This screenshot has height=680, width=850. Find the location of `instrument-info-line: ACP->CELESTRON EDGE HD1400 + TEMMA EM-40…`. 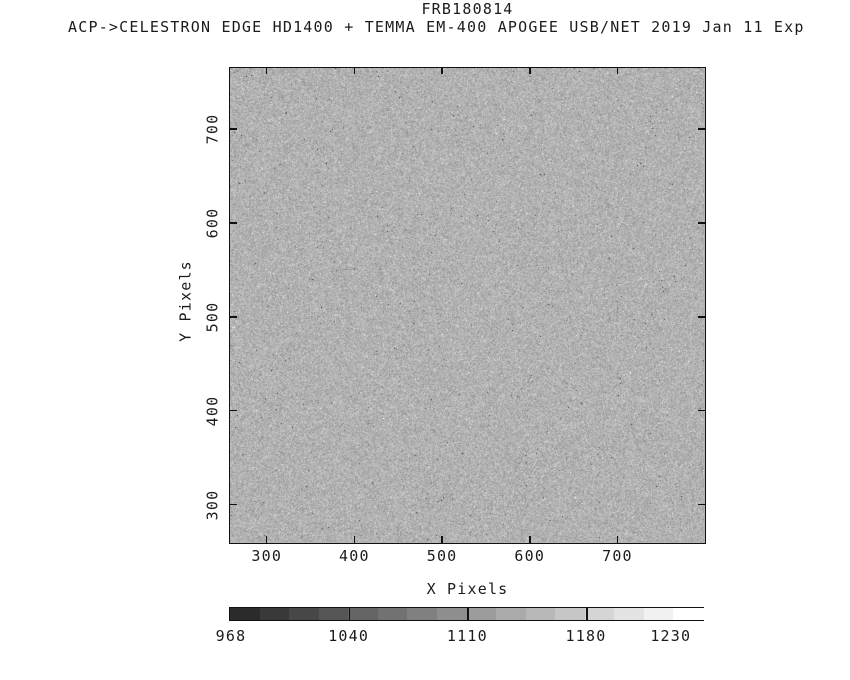

instrument-info-line: ACP->CELESTRON EDGE HD1400 + TEMMA EM-40… is located at coordinates (436, 27).